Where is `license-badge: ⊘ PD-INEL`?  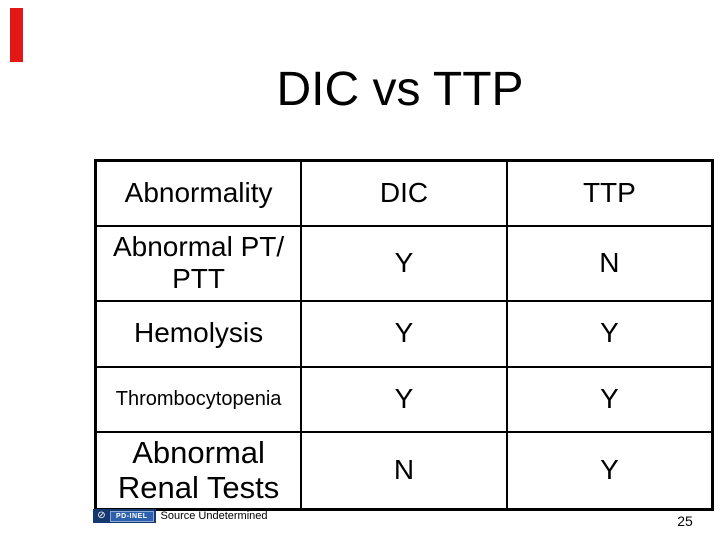
license-badge: ⊘ PD-INEL is located at coordinates (124, 516).